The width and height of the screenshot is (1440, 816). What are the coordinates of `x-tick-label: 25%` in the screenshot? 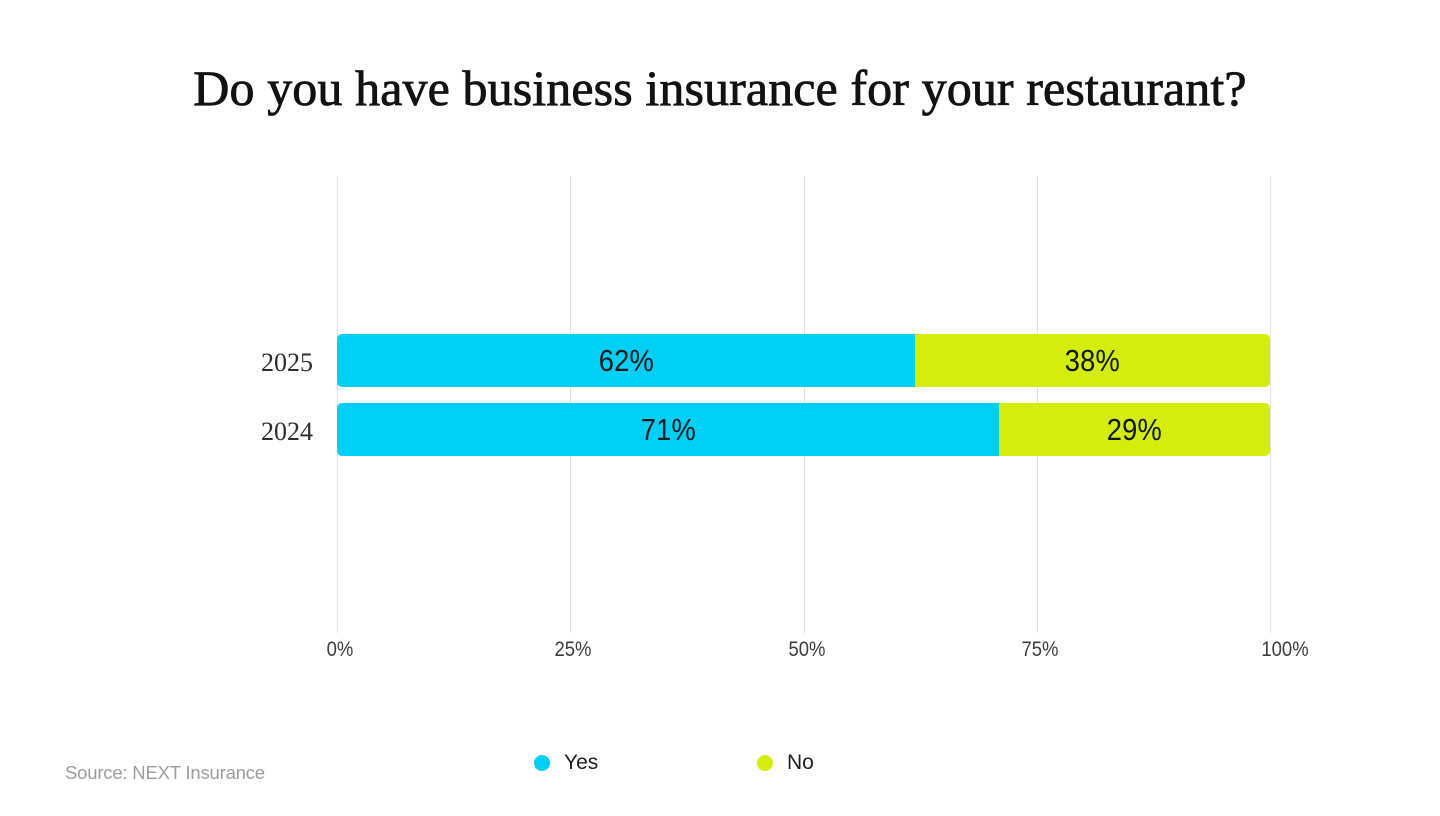 It's located at (573, 649).